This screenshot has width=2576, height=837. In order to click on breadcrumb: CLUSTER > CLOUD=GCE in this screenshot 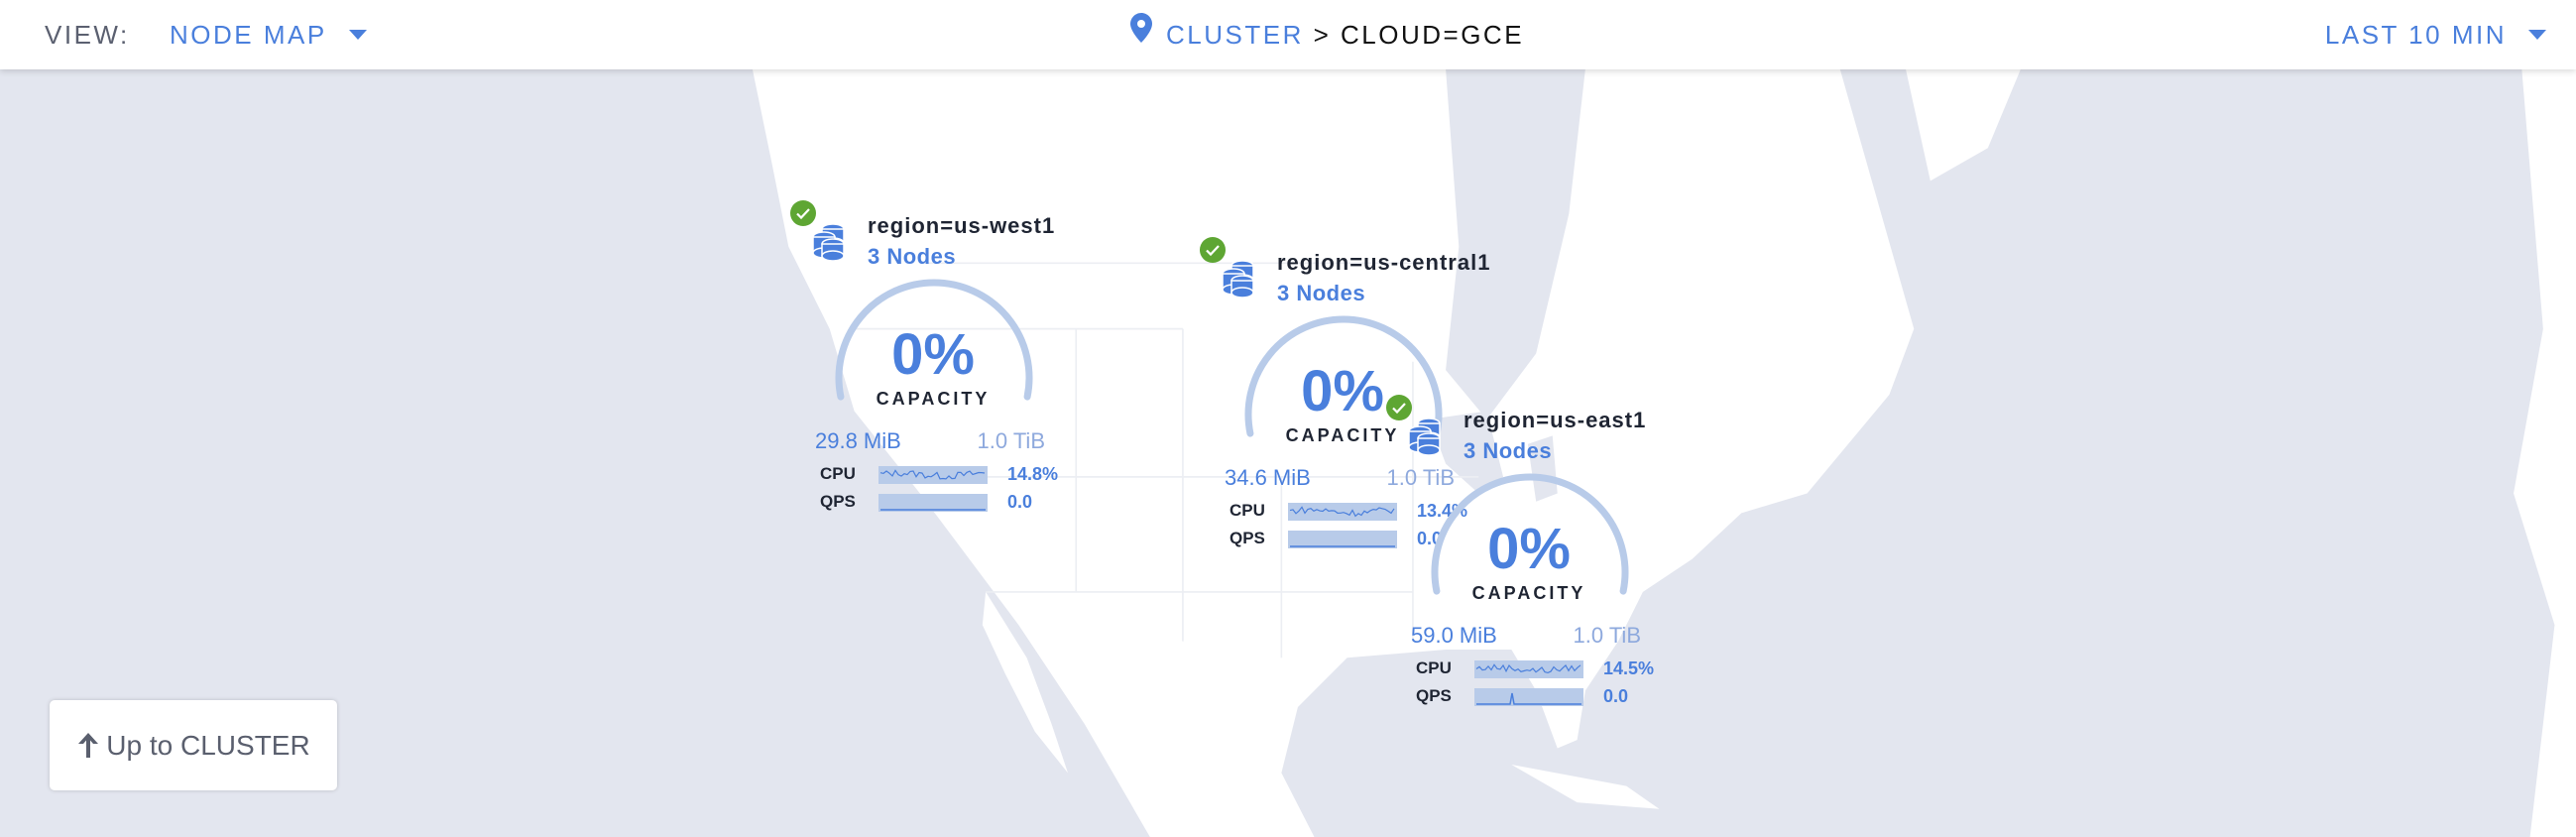, I will do `click(1327, 34)`.